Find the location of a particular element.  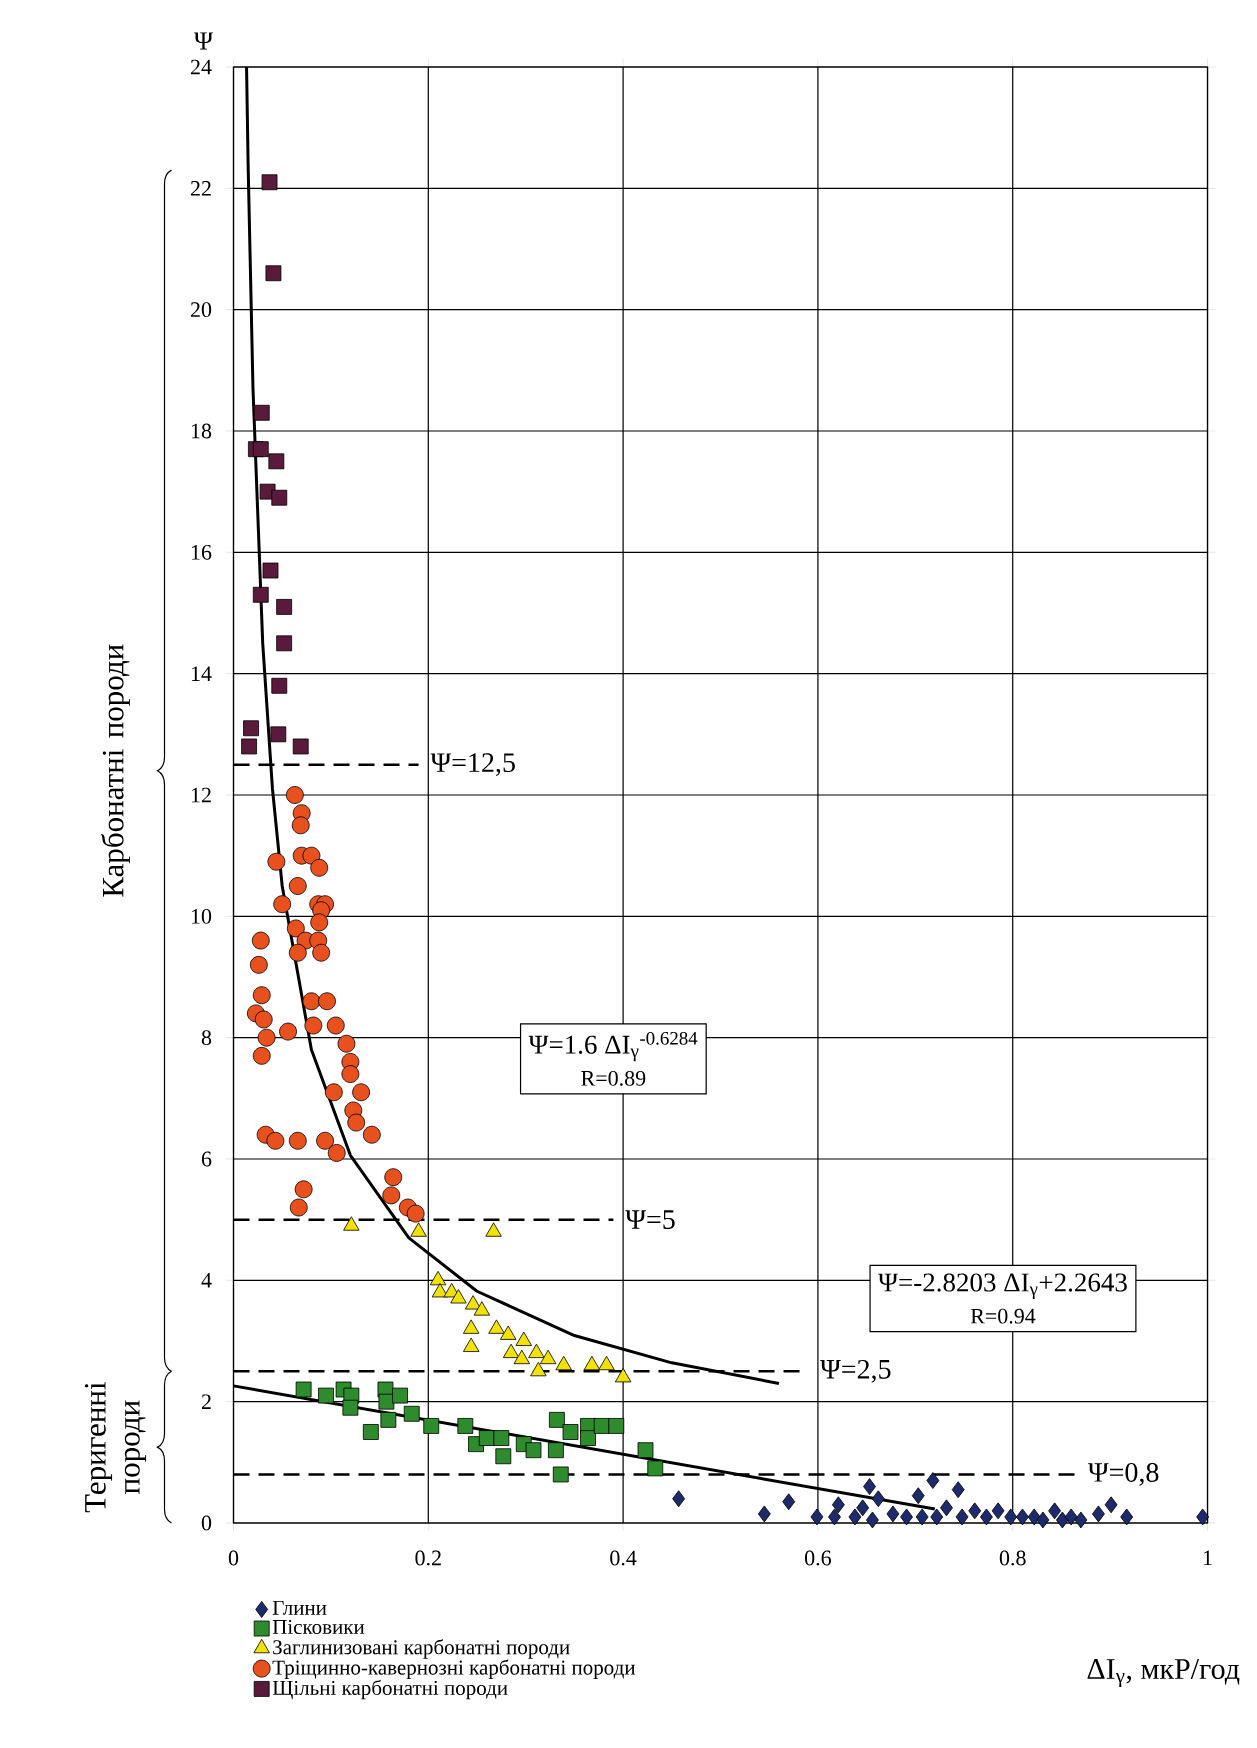

ref-line-label: Ψ=0,8 is located at coordinates (1123, 1474).